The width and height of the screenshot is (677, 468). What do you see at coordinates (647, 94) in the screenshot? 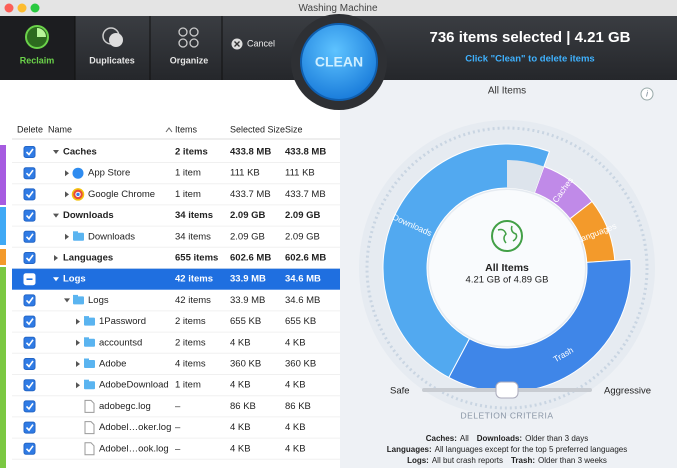
I see `info-button` at bounding box center [647, 94].